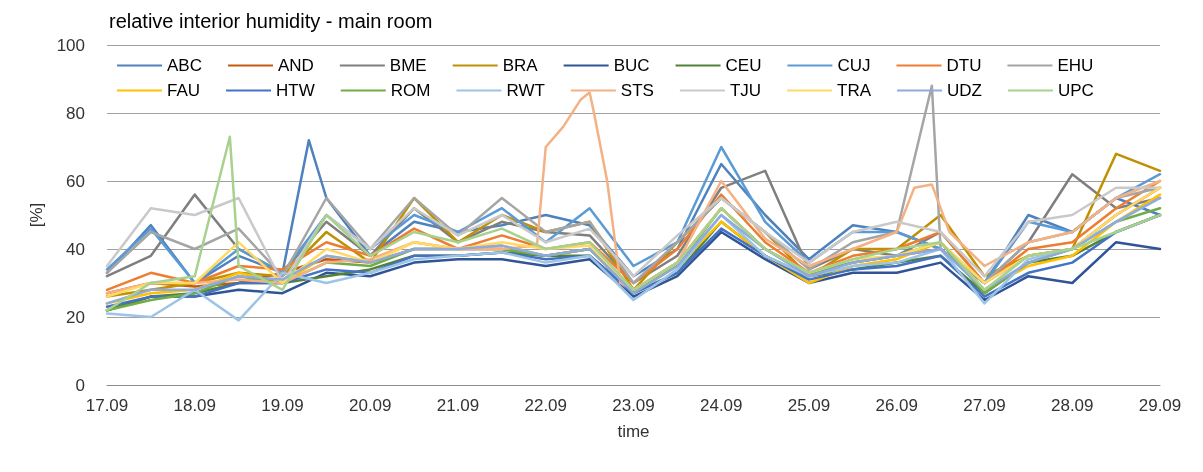 This screenshot has height=472, width=1203. What do you see at coordinates (282, 405) in the screenshot?
I see `x-tick-label: 19.09` at bounding box center [282, 405].